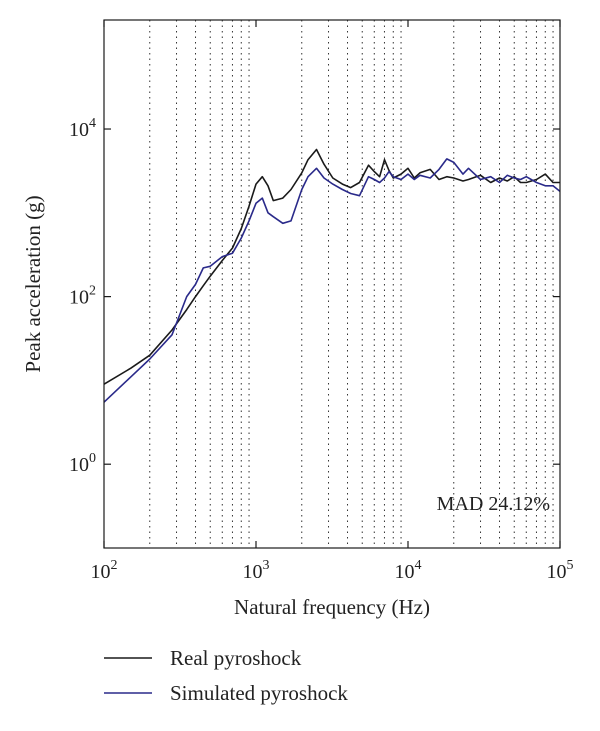  Describe the element at coordinates (226, 675) in the screenshot. I see `legend: Real pyroshock Simulated pyroshock` at that location.